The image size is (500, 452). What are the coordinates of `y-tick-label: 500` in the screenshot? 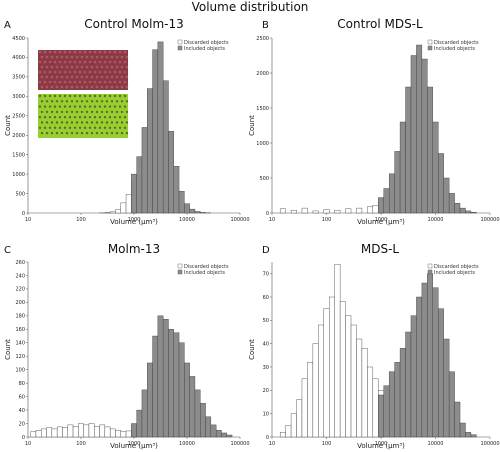 It's located at (264, 179).